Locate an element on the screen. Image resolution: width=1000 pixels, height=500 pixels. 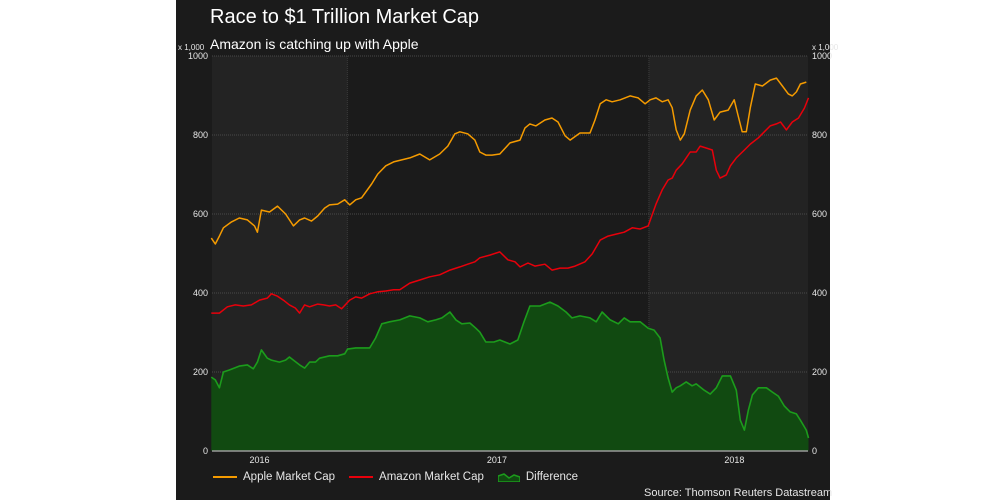
legend-label-difference: Difference is located at coordinates (552, 477).